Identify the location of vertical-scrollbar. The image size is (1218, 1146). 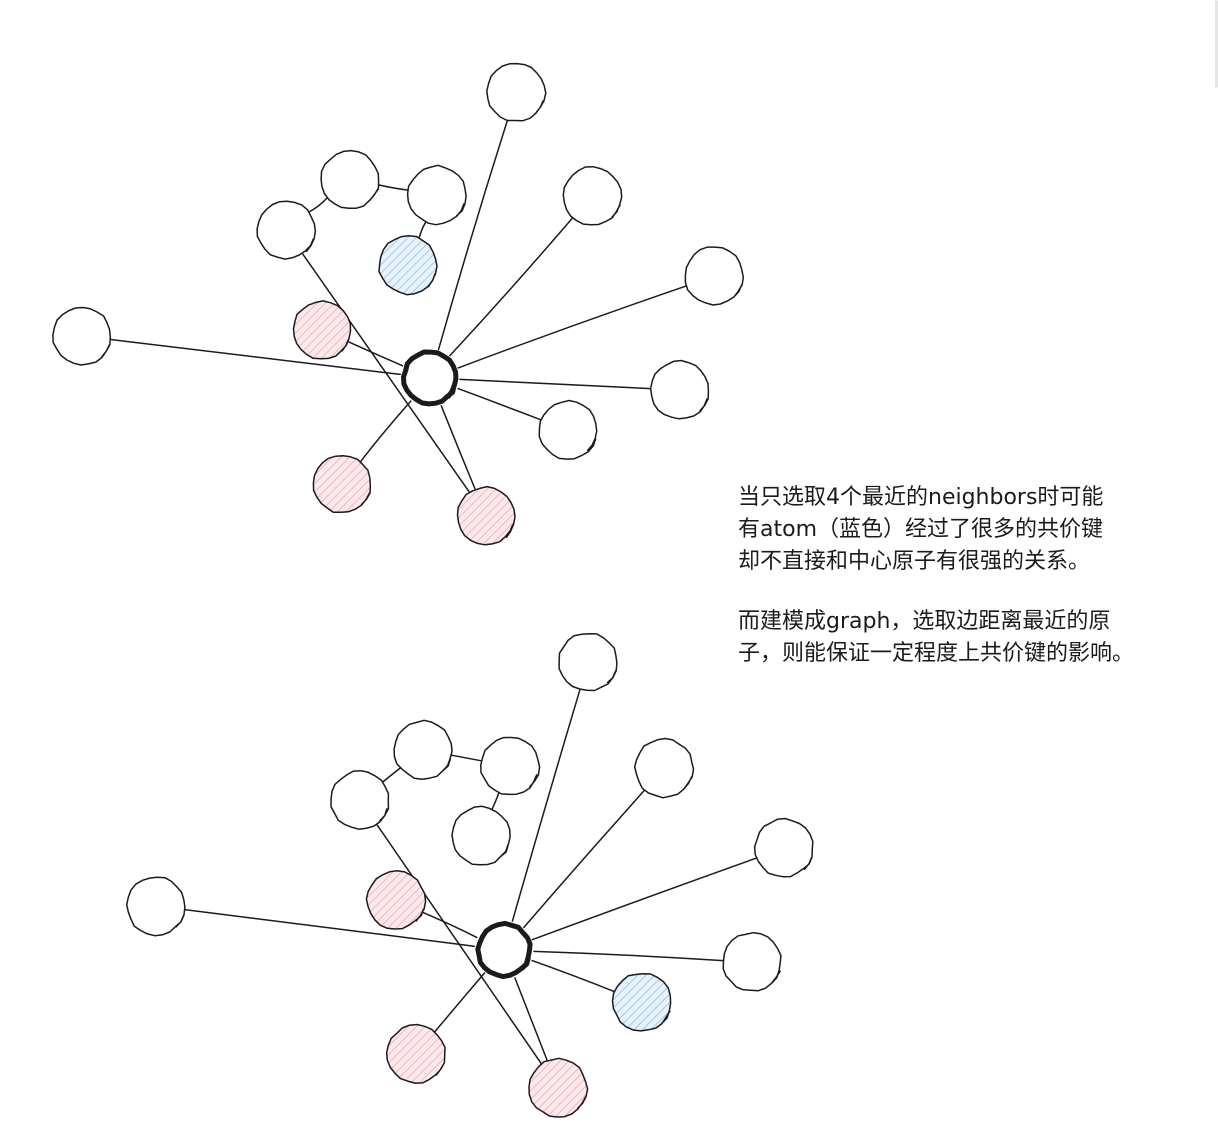
(1216, 44).